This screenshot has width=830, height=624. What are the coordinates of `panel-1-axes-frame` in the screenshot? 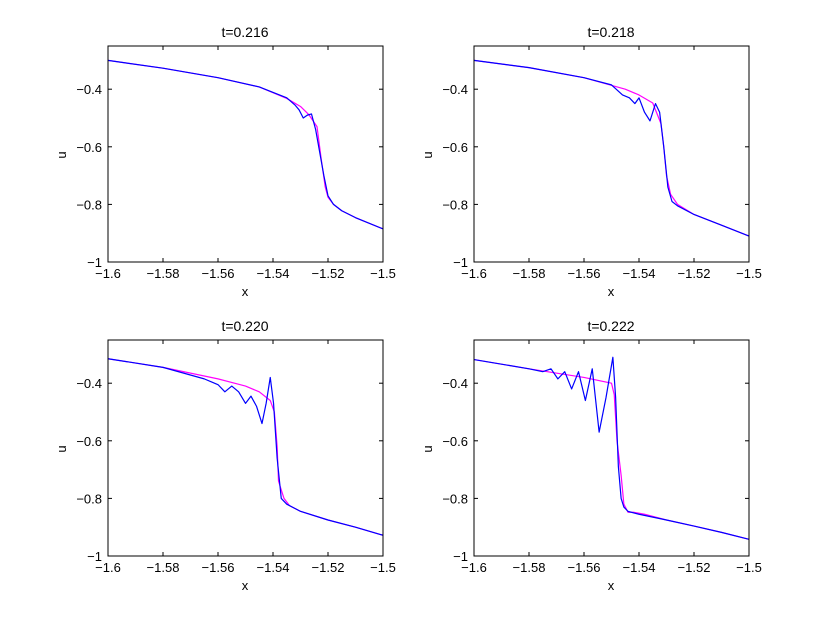 It's located at (245, 154).